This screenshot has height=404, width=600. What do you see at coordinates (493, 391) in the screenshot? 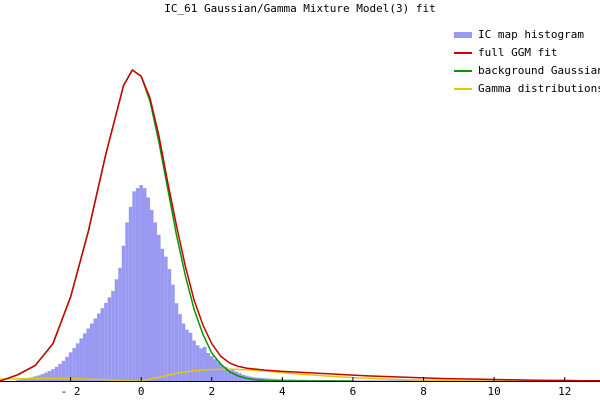
I see `x-tick-label-6: 10` at bounding box center [493, 391].